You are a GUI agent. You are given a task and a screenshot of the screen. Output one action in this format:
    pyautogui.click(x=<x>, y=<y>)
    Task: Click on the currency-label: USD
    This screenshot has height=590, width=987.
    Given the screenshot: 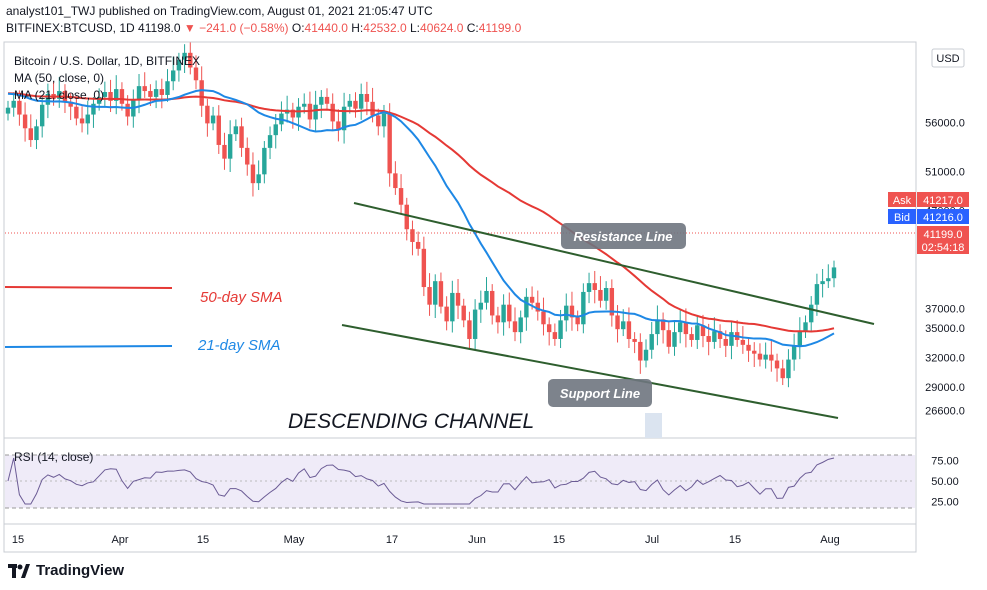 What is the action you would take?
    pyautogui.click(x=947, y=59)
    